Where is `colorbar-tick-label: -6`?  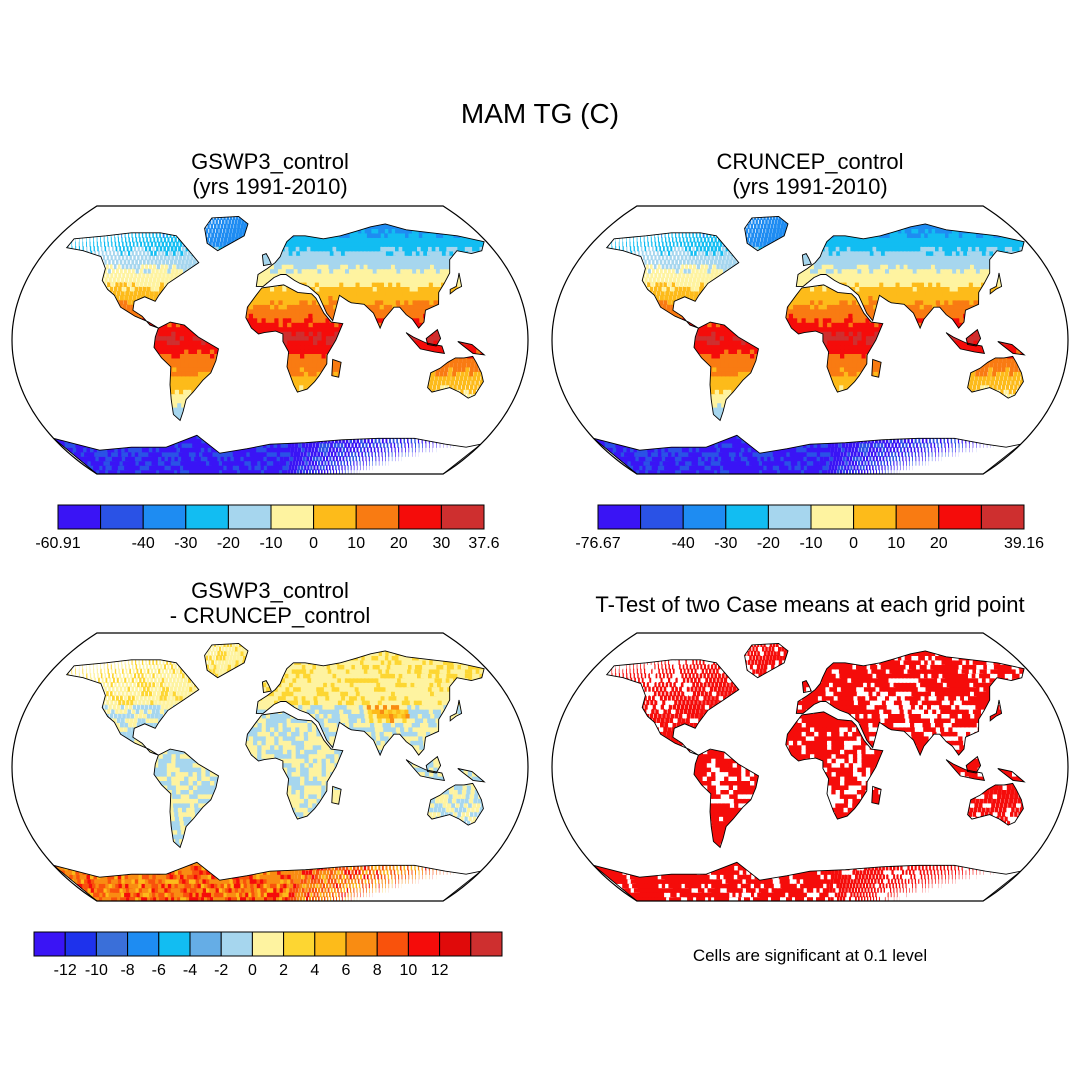 colorbar-tick-label: -6 is located at coordinates (159, 970).